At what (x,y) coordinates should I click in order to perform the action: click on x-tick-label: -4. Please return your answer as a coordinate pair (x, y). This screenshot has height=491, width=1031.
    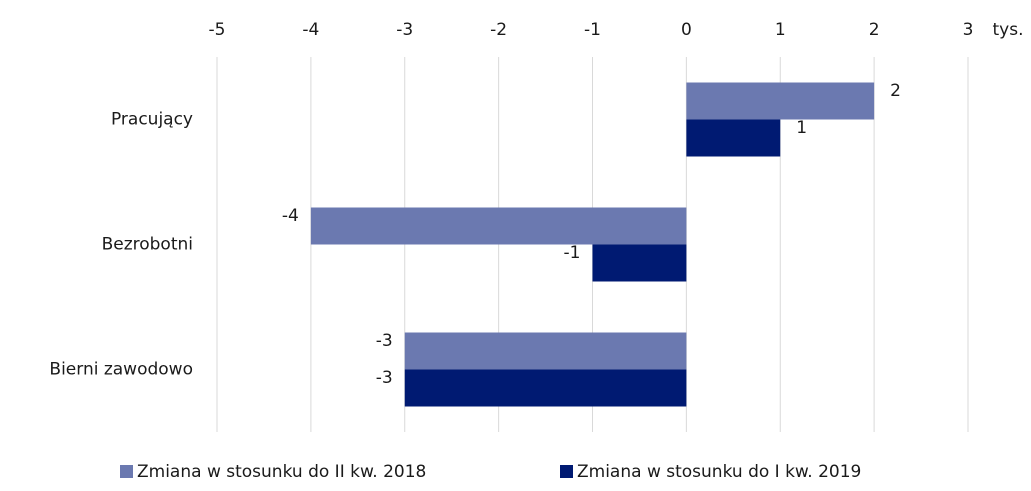
    Looking at the image, I should click on (310, 30).